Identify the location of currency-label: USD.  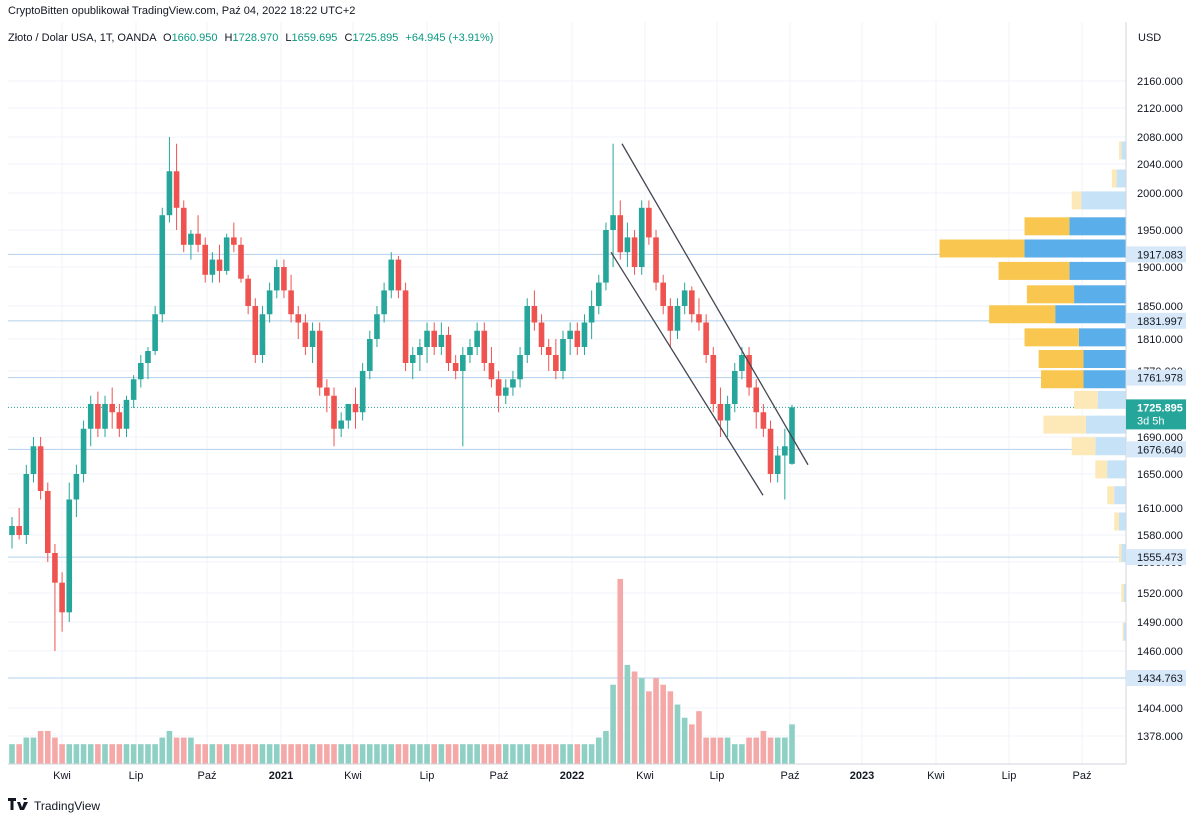
(1149, 38).